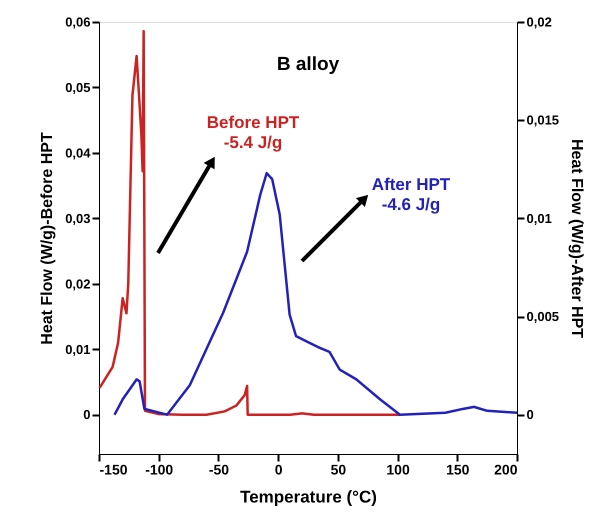 The height and width of the screenshot is (521, 612). Describe the element at coordinates (539, 22) in the screenshot. I see `y2-tick-label: 0,02` at that location.